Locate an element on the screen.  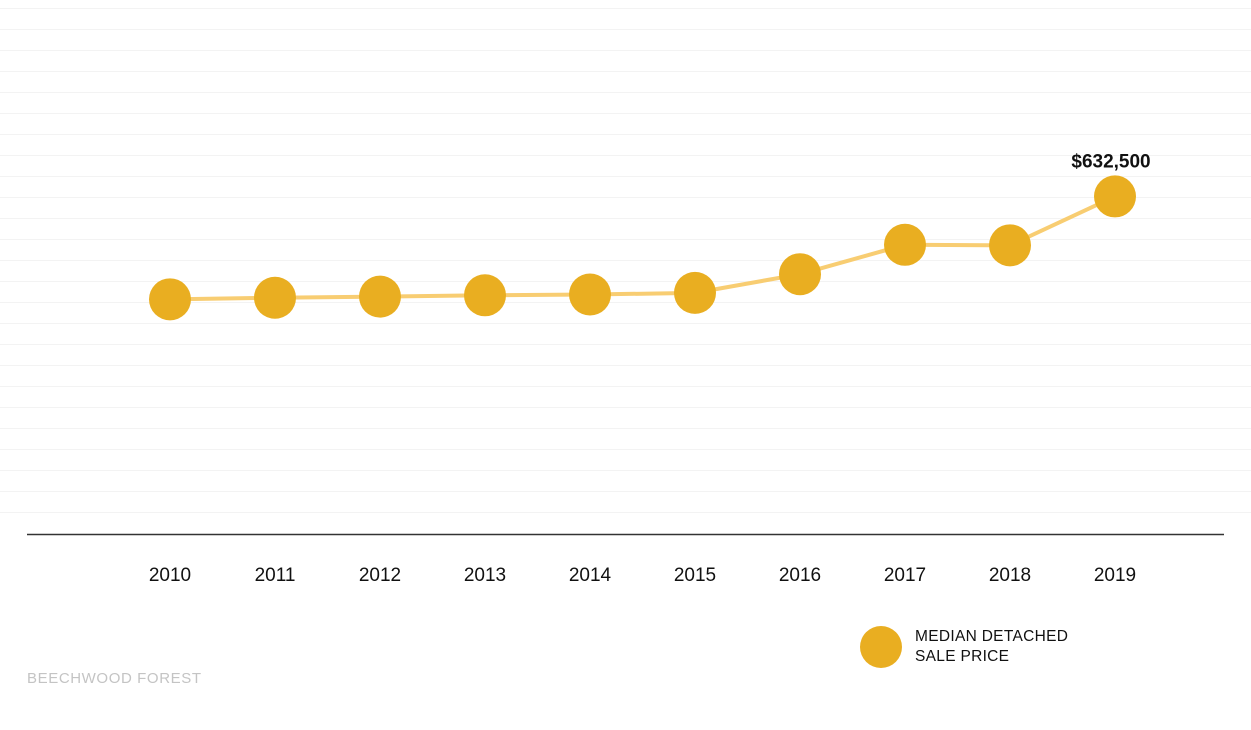
legend-marker-icon is located at coordinates (881, 647).